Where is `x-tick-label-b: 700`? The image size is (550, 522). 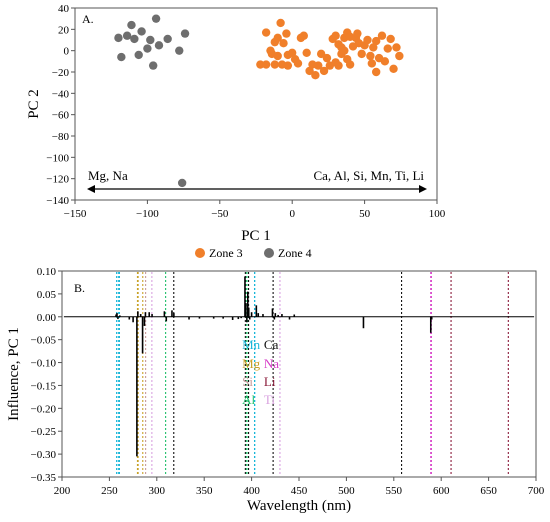 x-tick-label-b: 700 is located at coordinates (536, 491).